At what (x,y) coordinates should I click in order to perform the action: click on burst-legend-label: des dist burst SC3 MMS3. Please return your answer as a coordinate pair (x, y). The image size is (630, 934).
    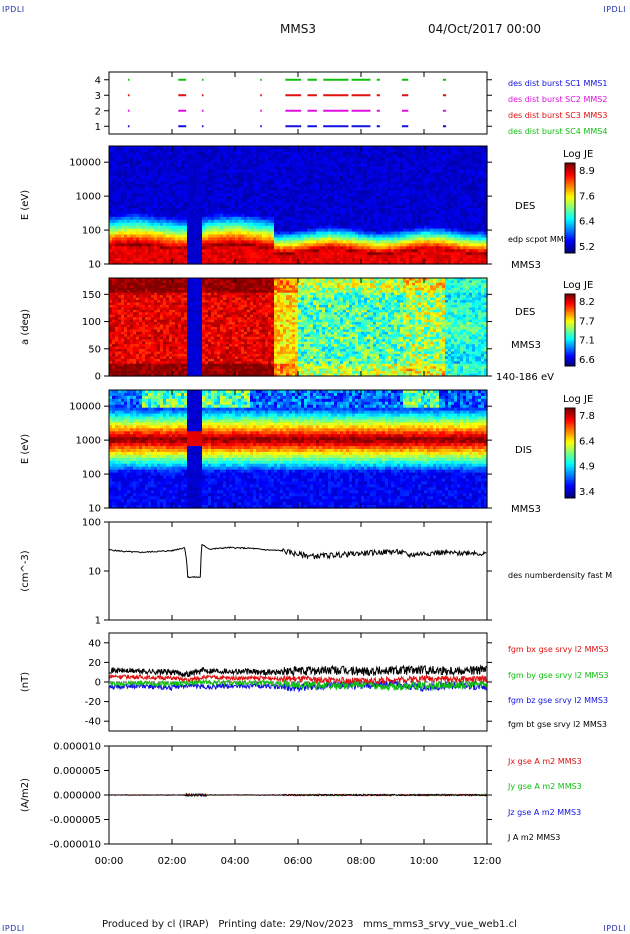
    Looking at the image, I should click on (557, 115).